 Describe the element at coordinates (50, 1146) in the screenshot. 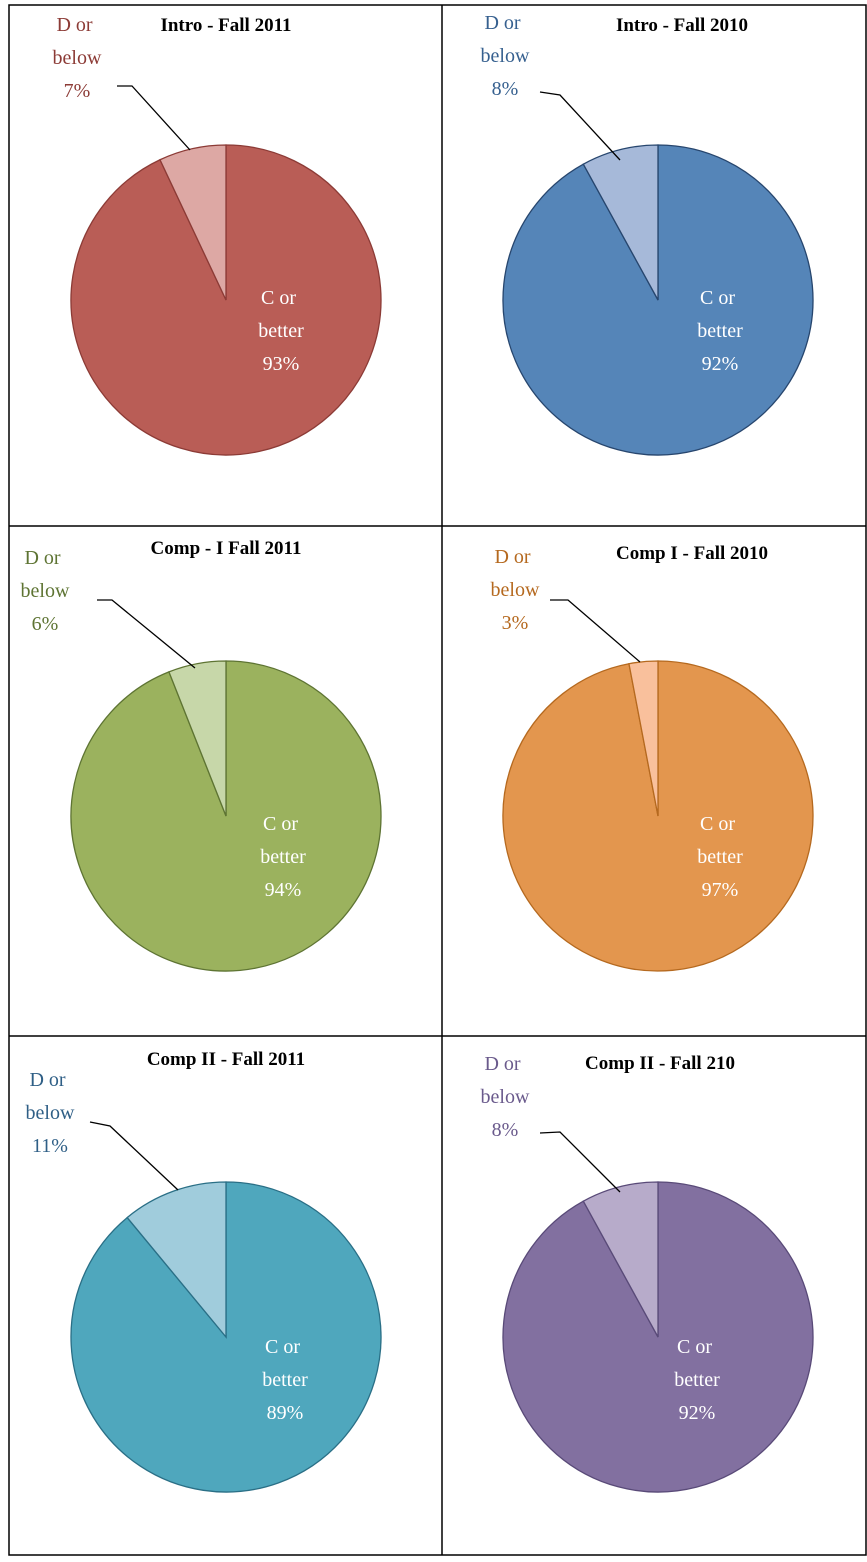

I see `slice-label-value: 11%` at that location.